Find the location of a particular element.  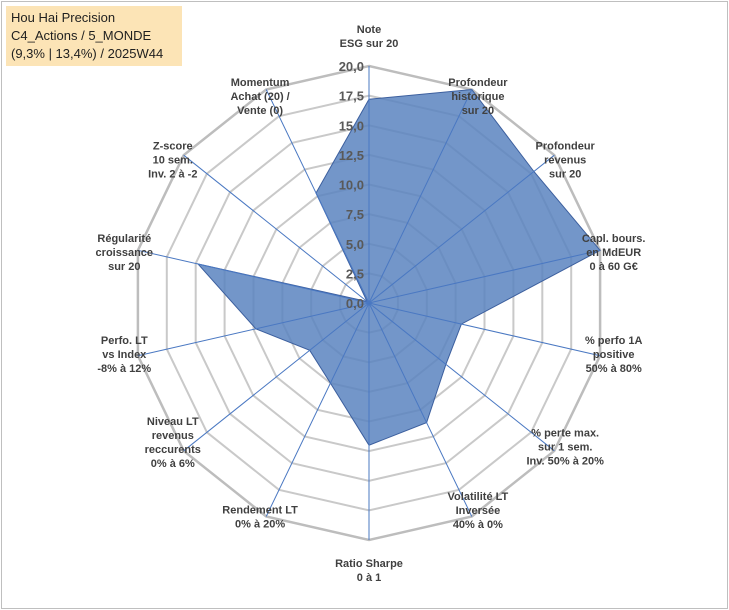

tick-label: 5,0 is located at coordinates (355, 244).